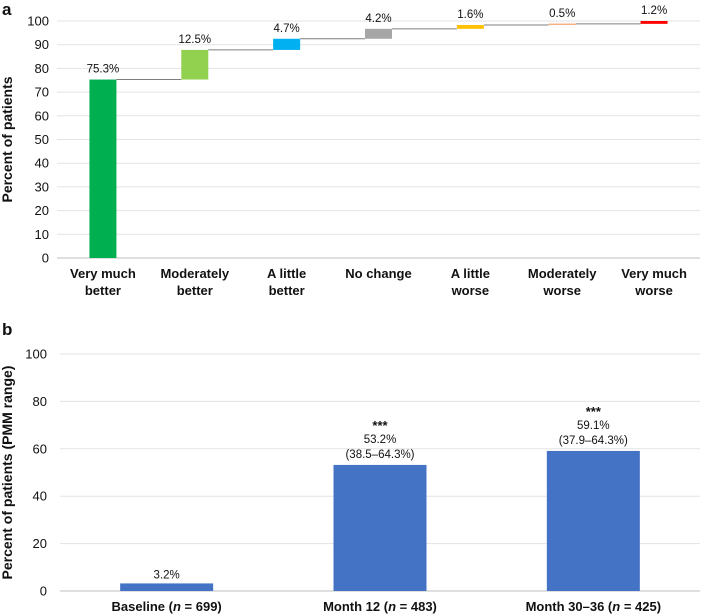 Image resolution: width=708 pixels, height=616 pixels. Describe the element at coordinates (36, 473) in the screenshot. I see `panel-b-y-ticks: 0 20 40 60 80 100` at that location.